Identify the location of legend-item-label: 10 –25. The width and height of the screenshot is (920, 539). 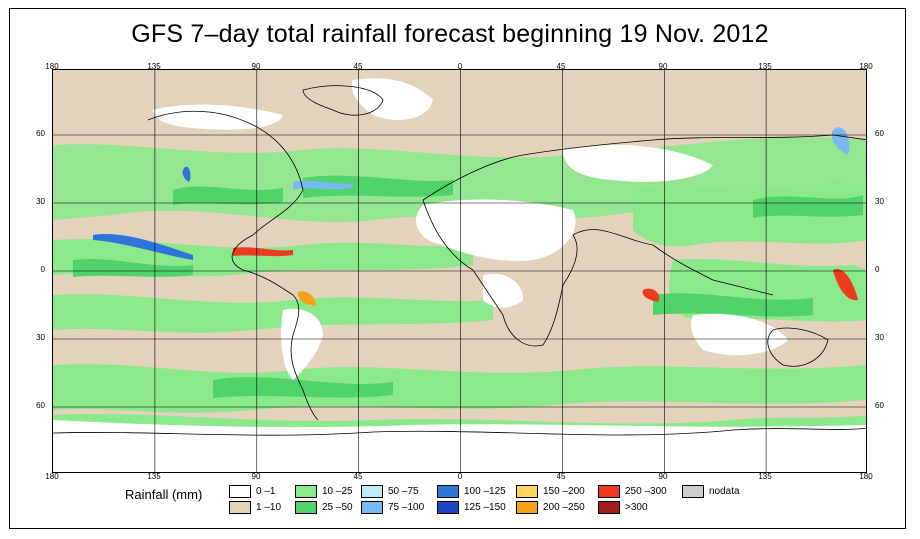
(337, 491).